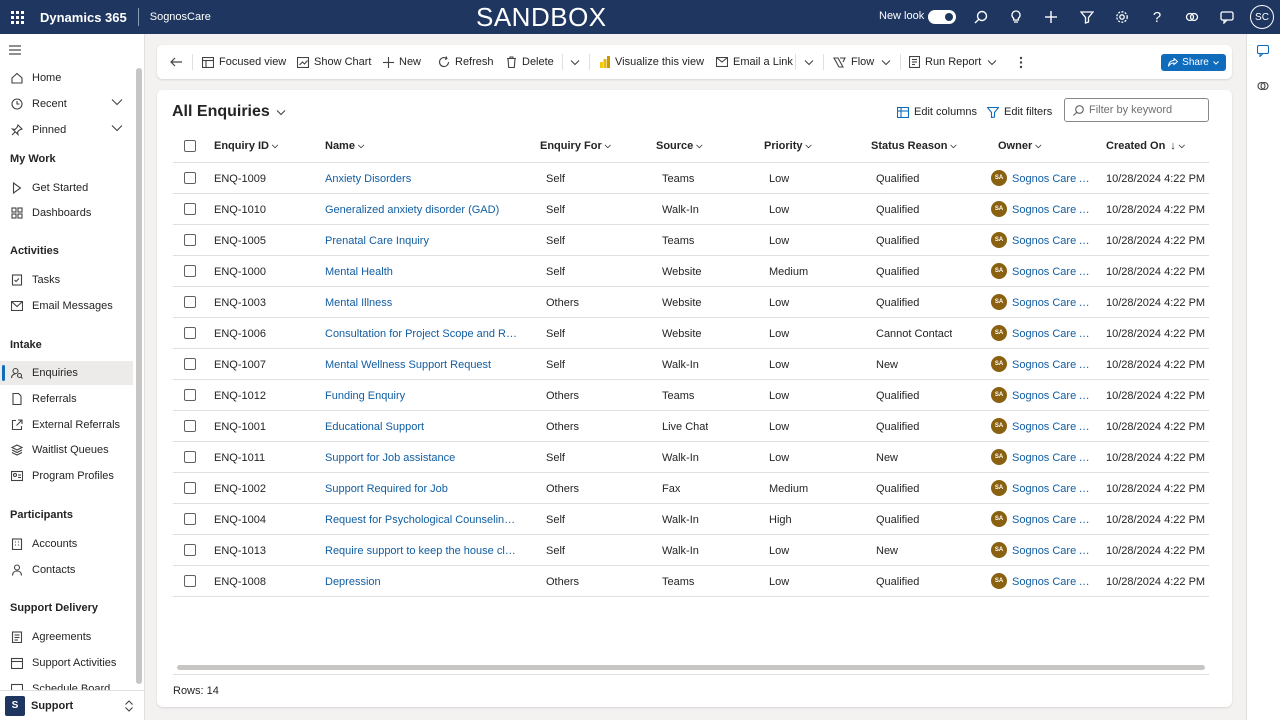 The image size is (1280, 720). What do you see at coordinates (66, 306) in the screenshot?
I see `sidebar-item-email-messages: Email Messages` at bounding box center [66, 306].